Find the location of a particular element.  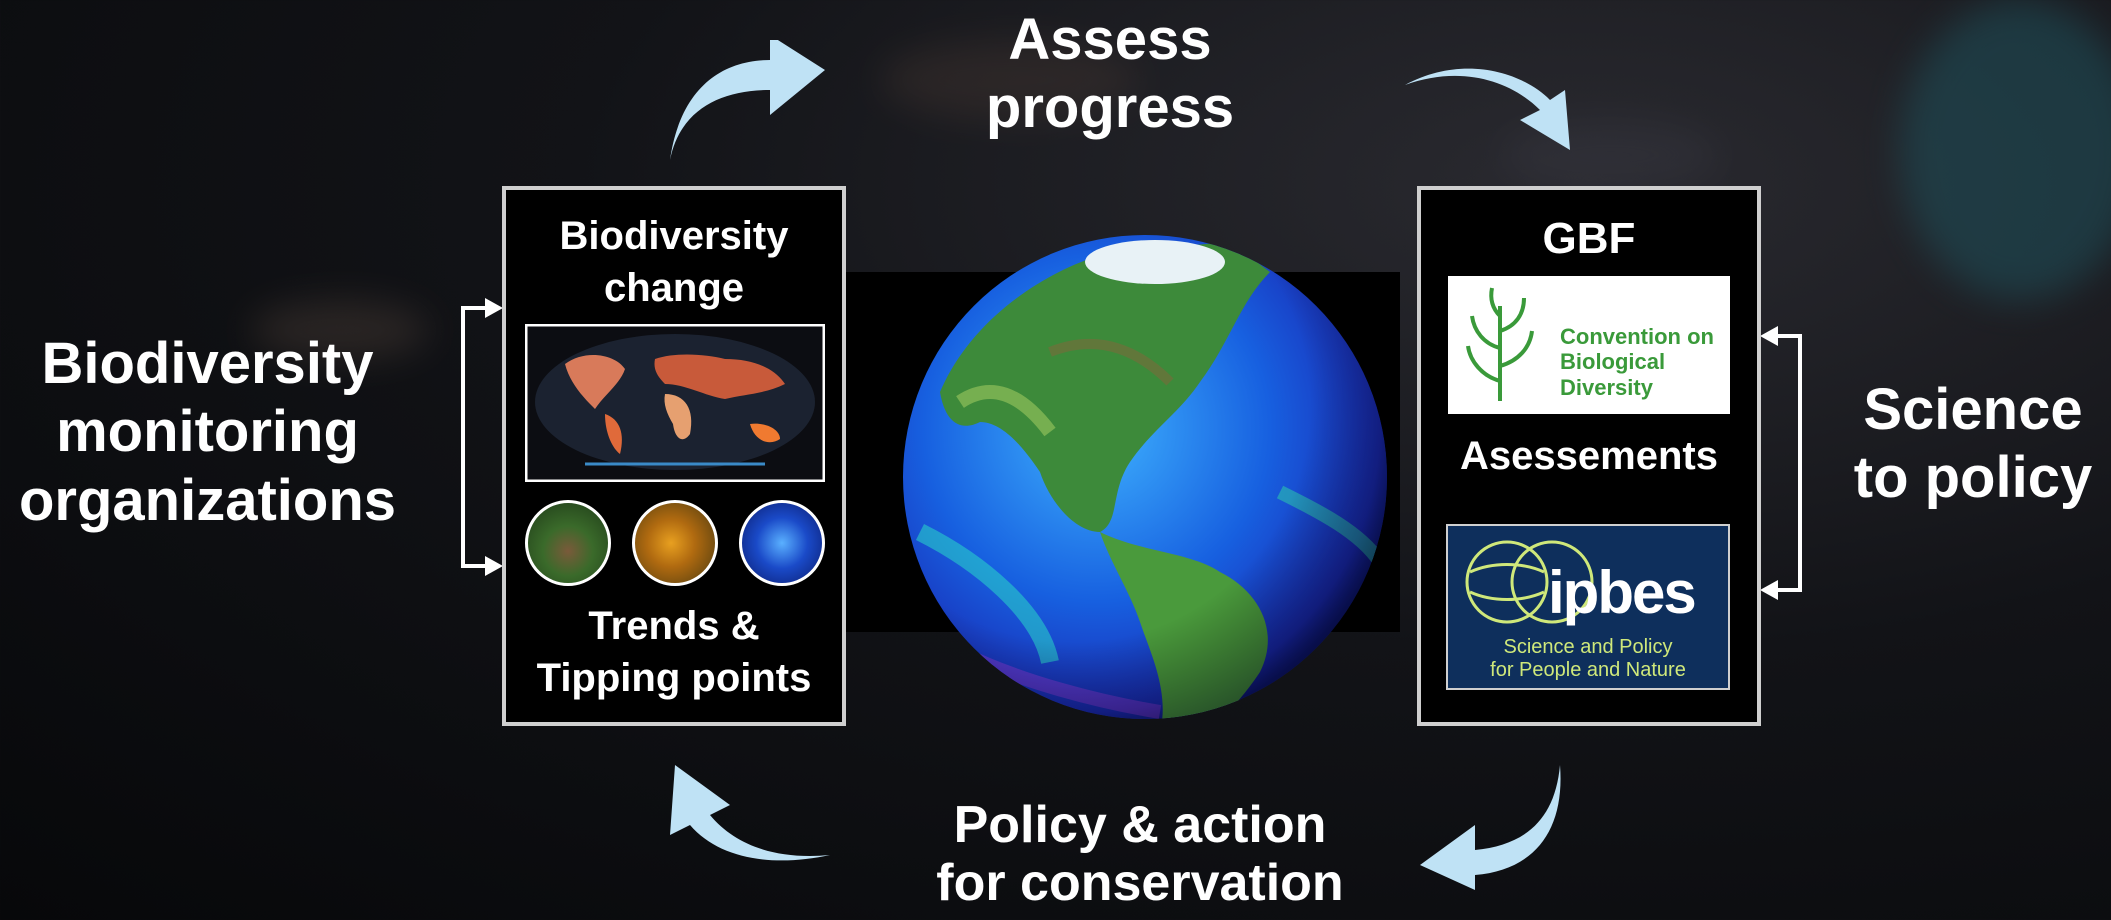

science-label-line2: to policy is located at coordinates (1973, 478).